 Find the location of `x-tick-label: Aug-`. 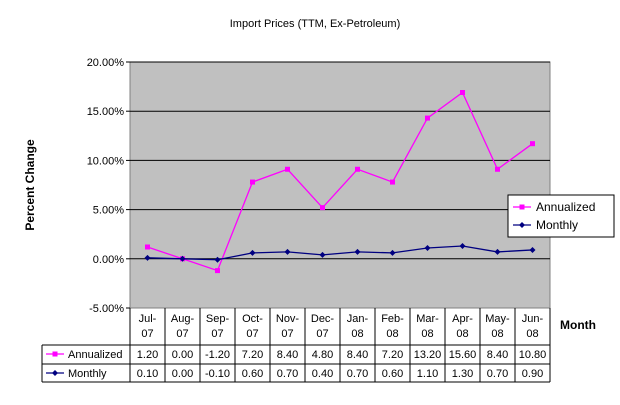

x-tick-label: Aug- is located at coordinates (183, 319).